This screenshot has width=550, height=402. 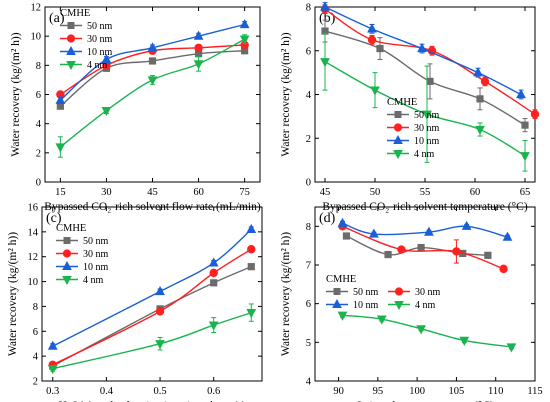 I want to click on x-tick-label: 115, so click(x=534, y=391).